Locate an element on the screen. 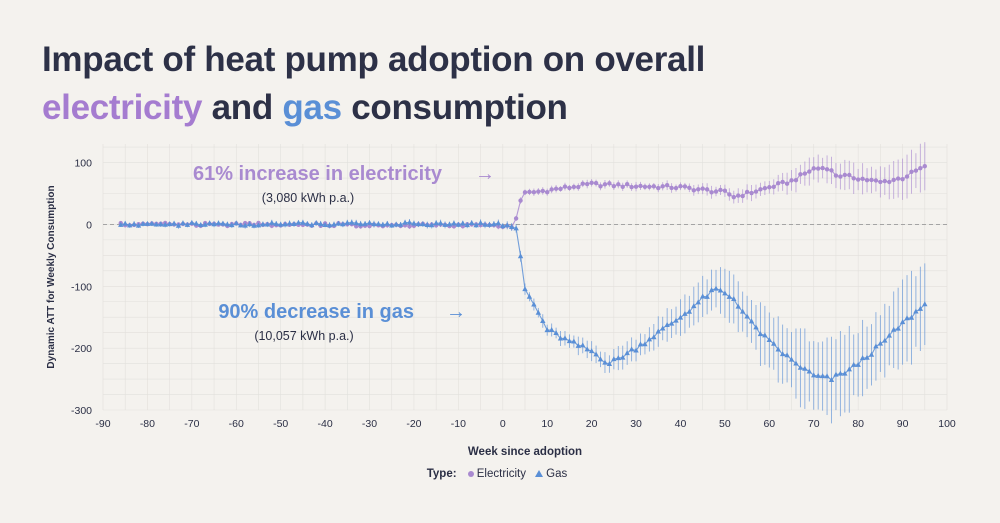  y-tick-label: -300 is located at coordinates (81, 411).